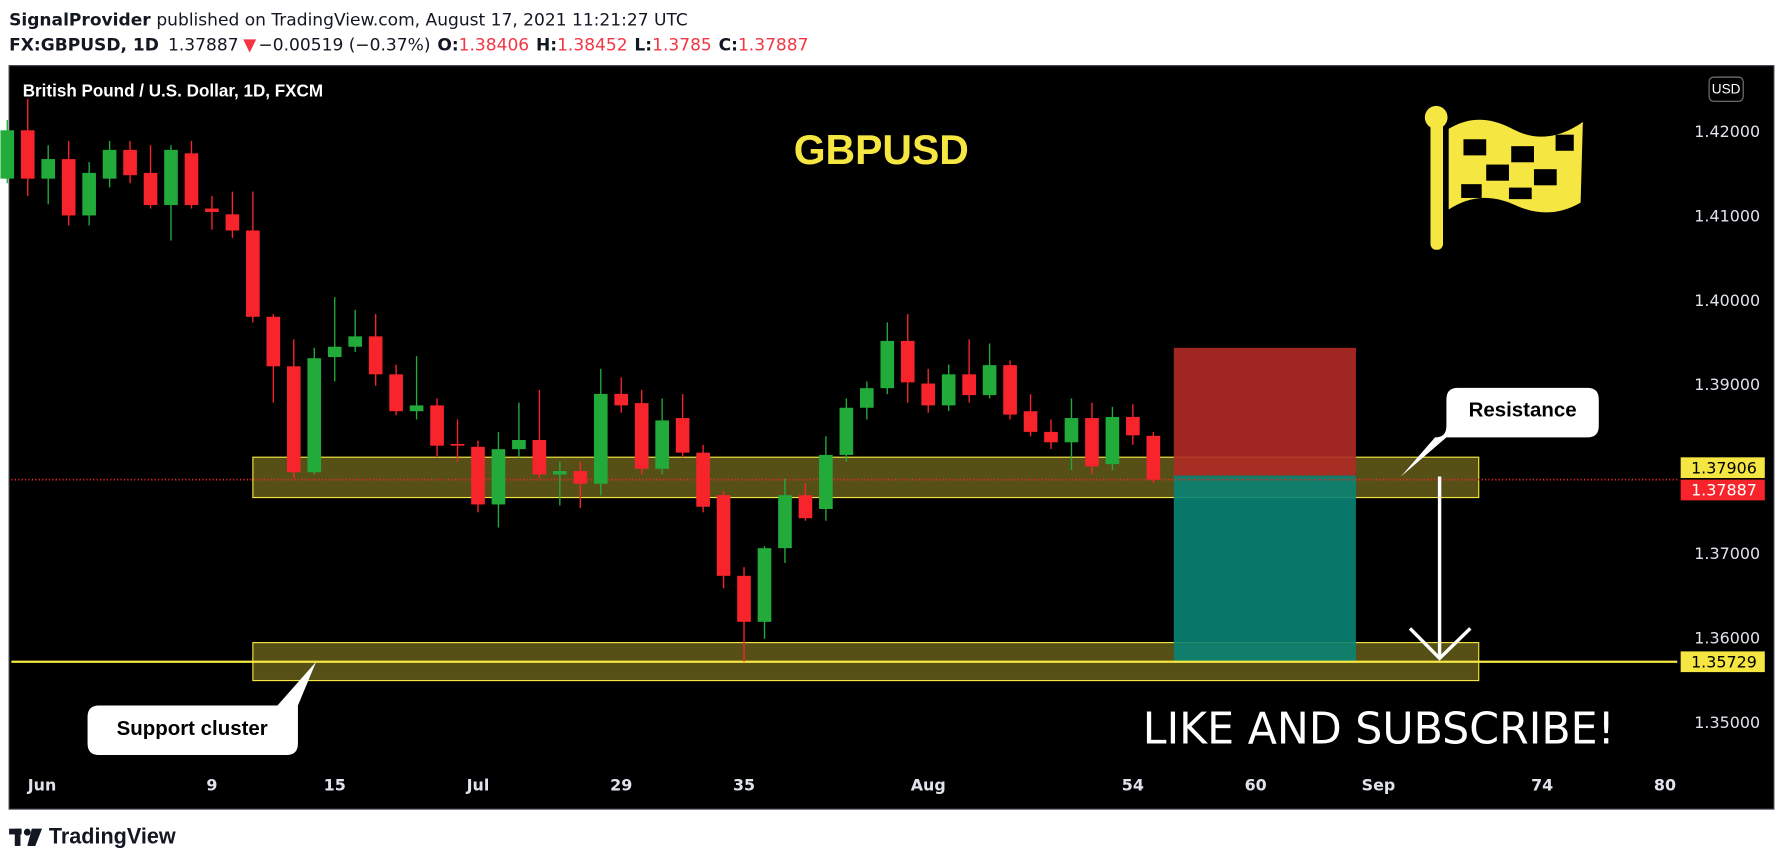 The height and width of the screenshot is (854, 1783). What do you see at coordinates (881, 150) in the screenshot?
I see `chart-title: GBPUSD` at bounding box center [881, 150].